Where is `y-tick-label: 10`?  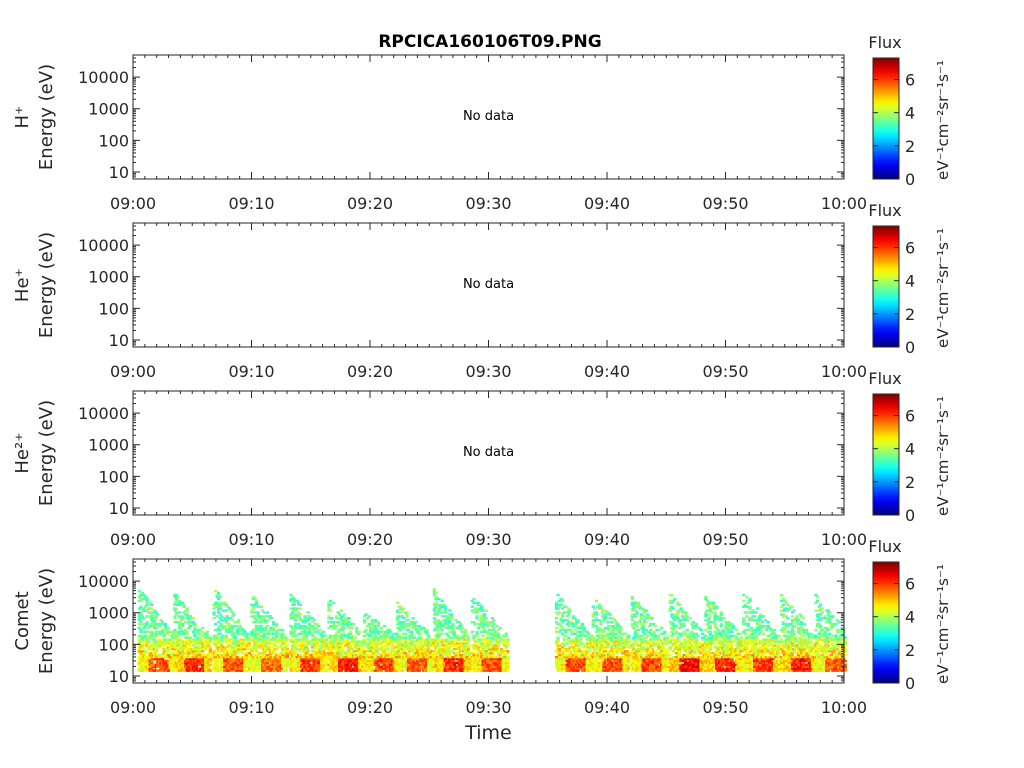 y-tick-label: 10 is located at coordinates (119, 340).